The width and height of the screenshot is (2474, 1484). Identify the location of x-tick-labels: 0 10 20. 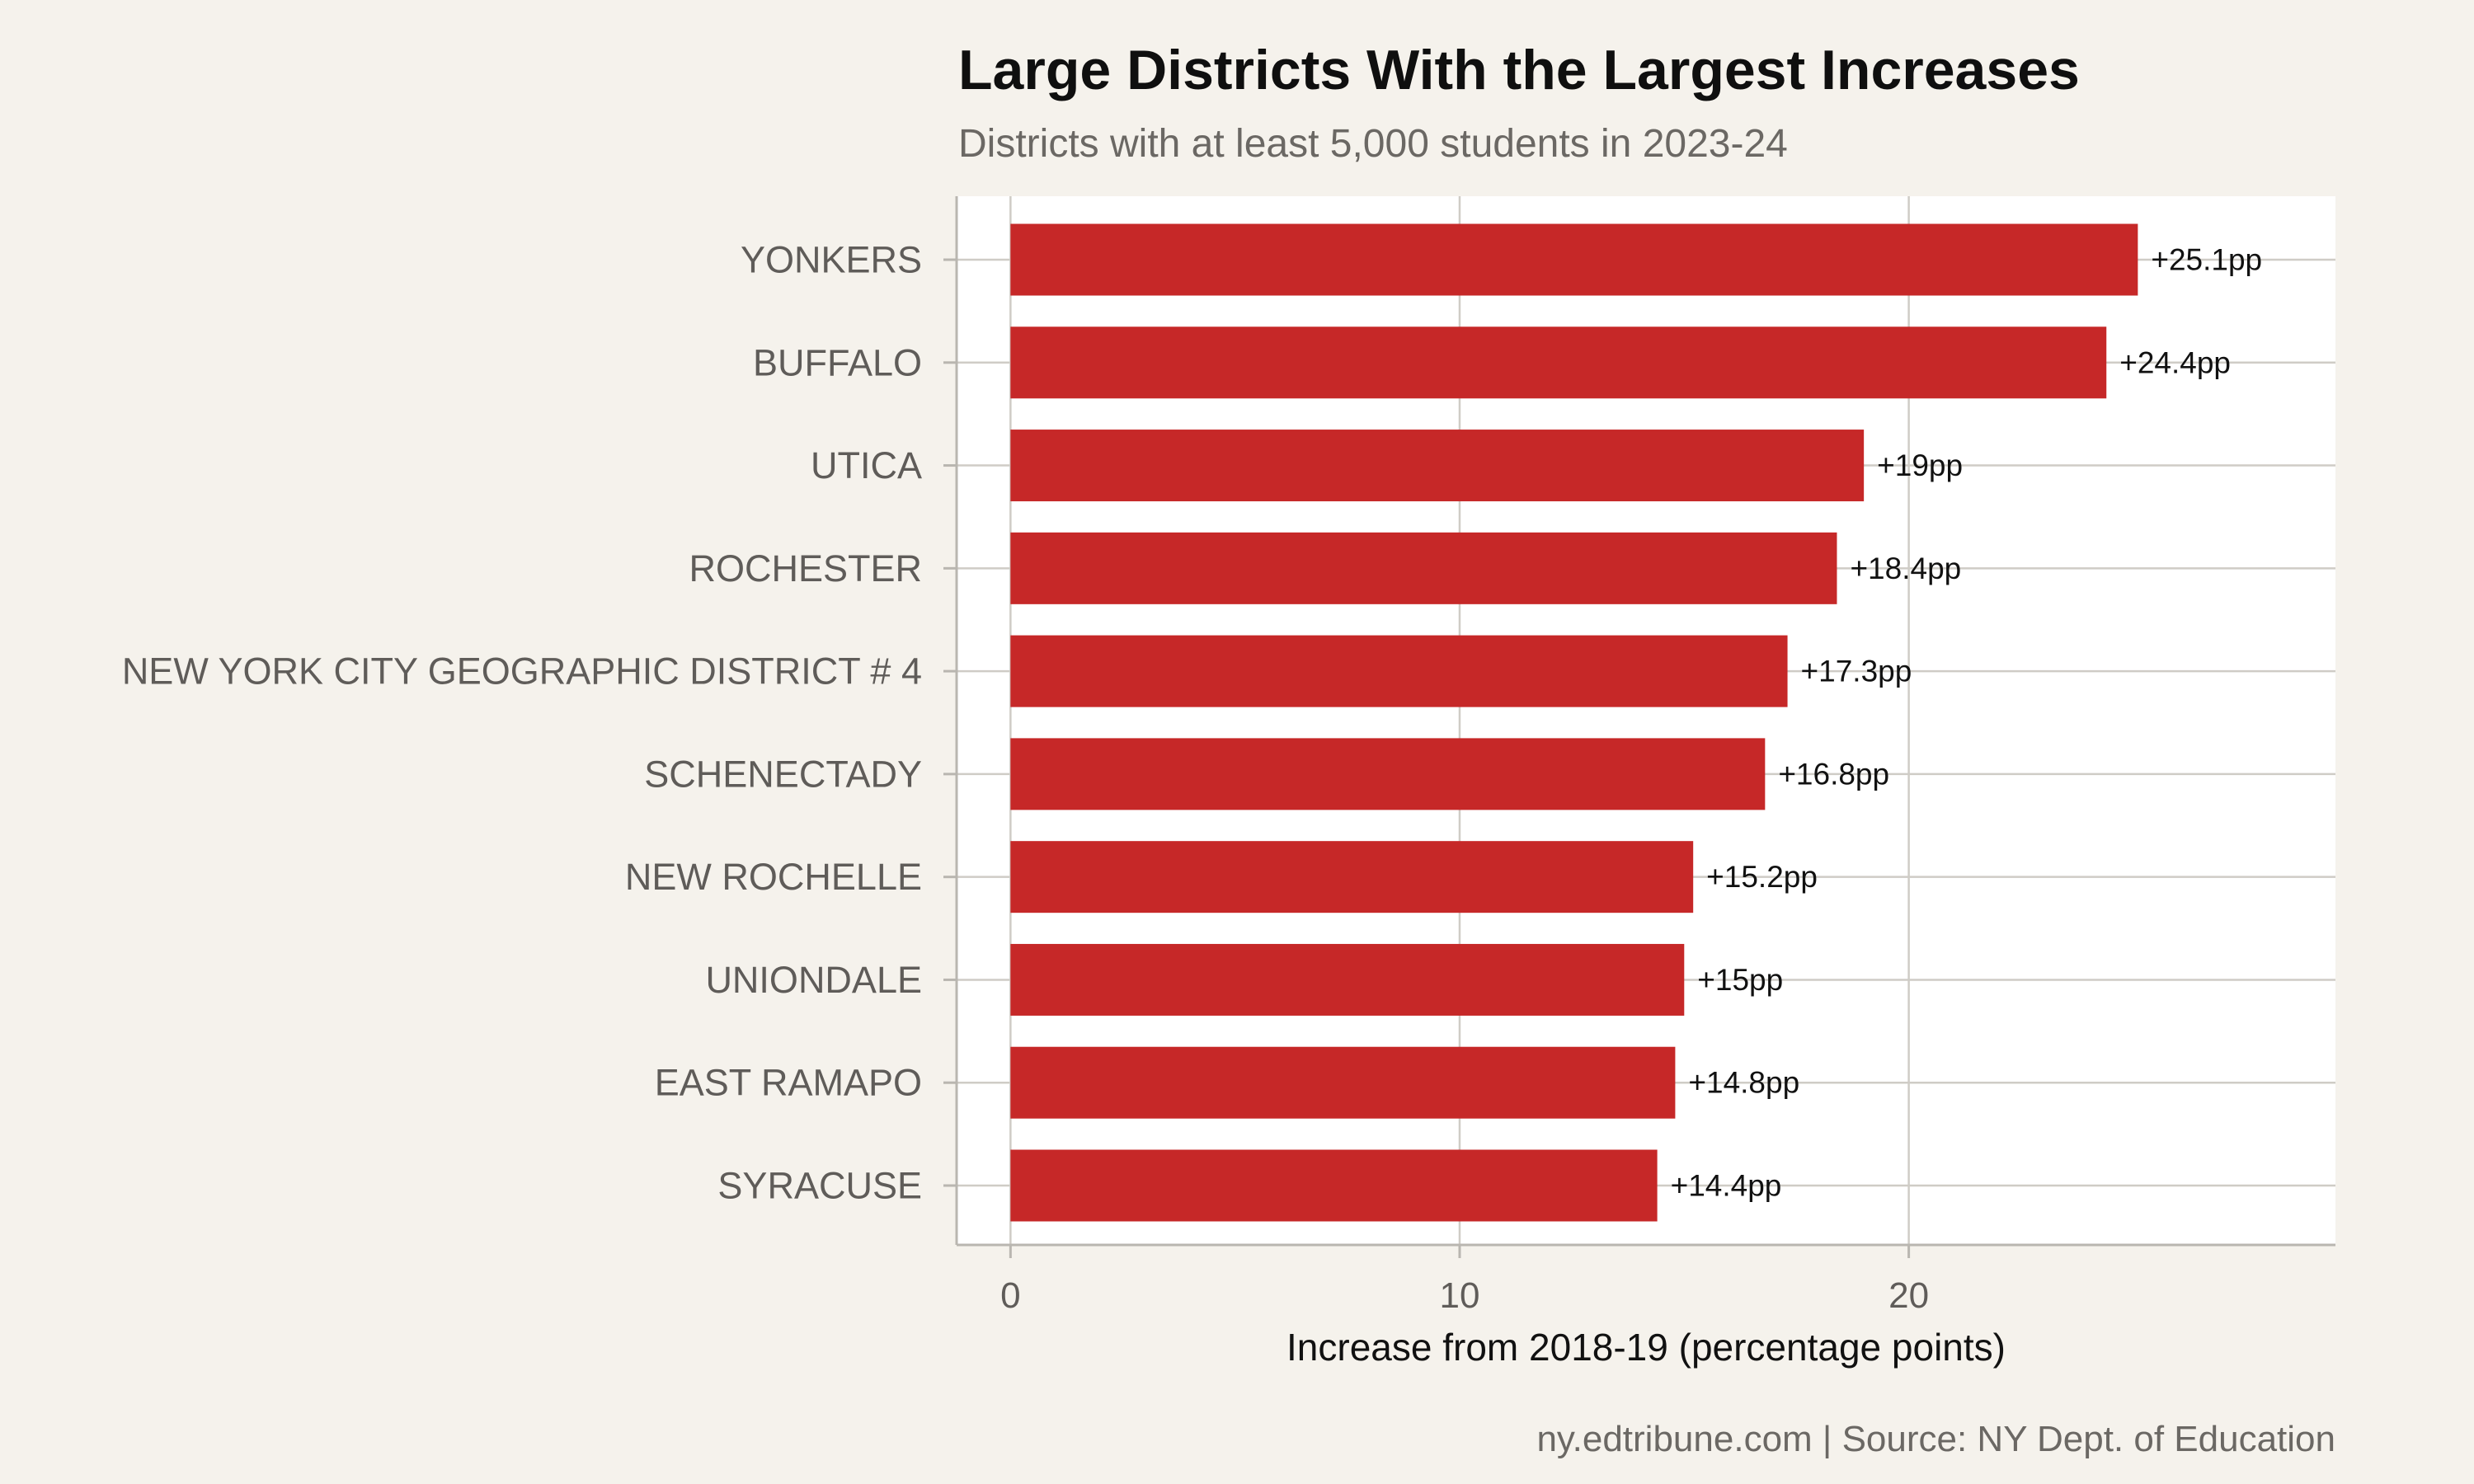
(1464, 1295).